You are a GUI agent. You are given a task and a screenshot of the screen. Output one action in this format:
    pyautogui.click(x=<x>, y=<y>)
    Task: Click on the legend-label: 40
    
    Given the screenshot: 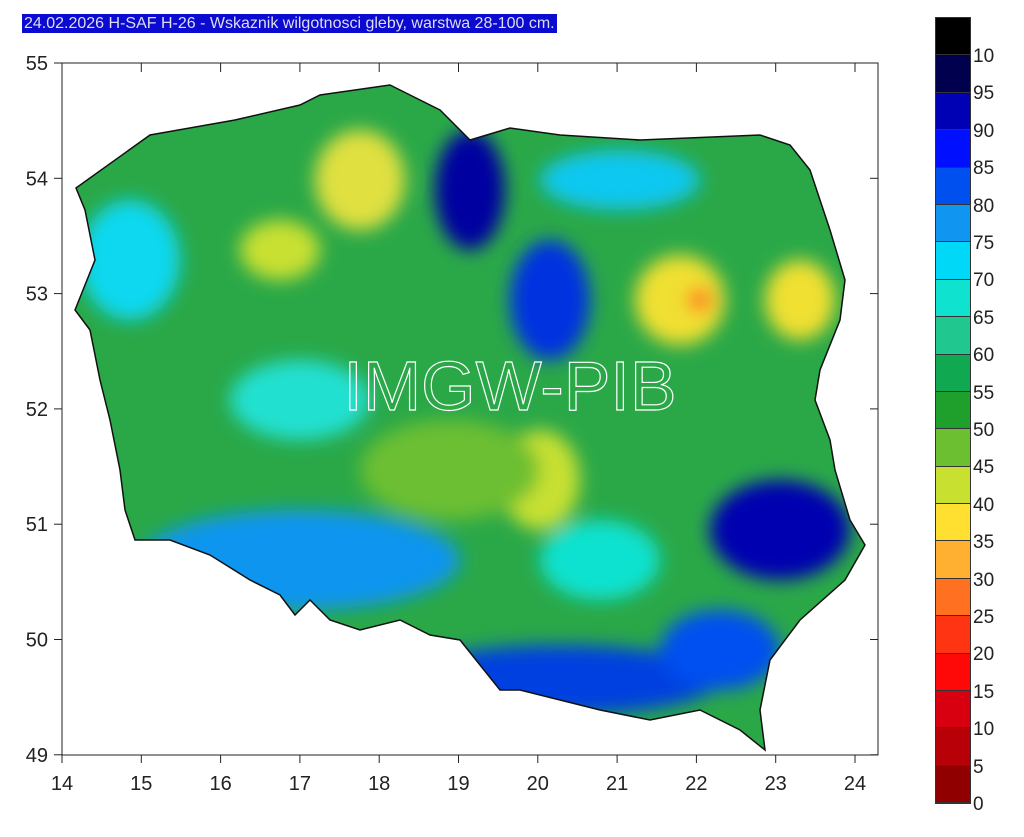 What is the action you would take?
    pyautogui.click(x=984, y=505)
    